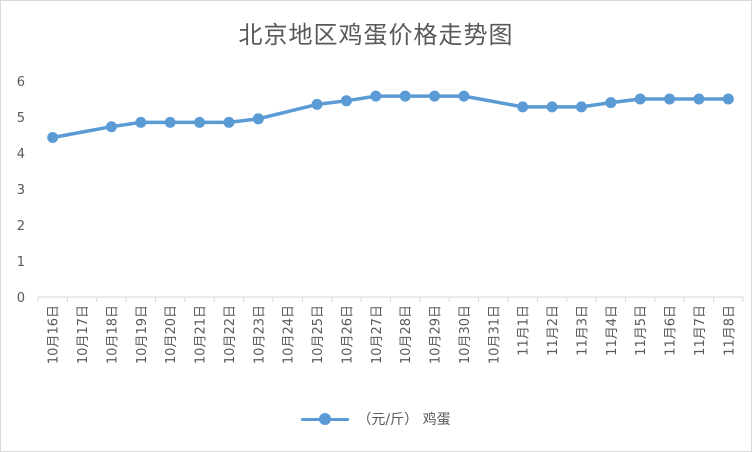  Describe the element at coordinates (325, 419) in the screenshot. I see `legend-swatch` at that location.